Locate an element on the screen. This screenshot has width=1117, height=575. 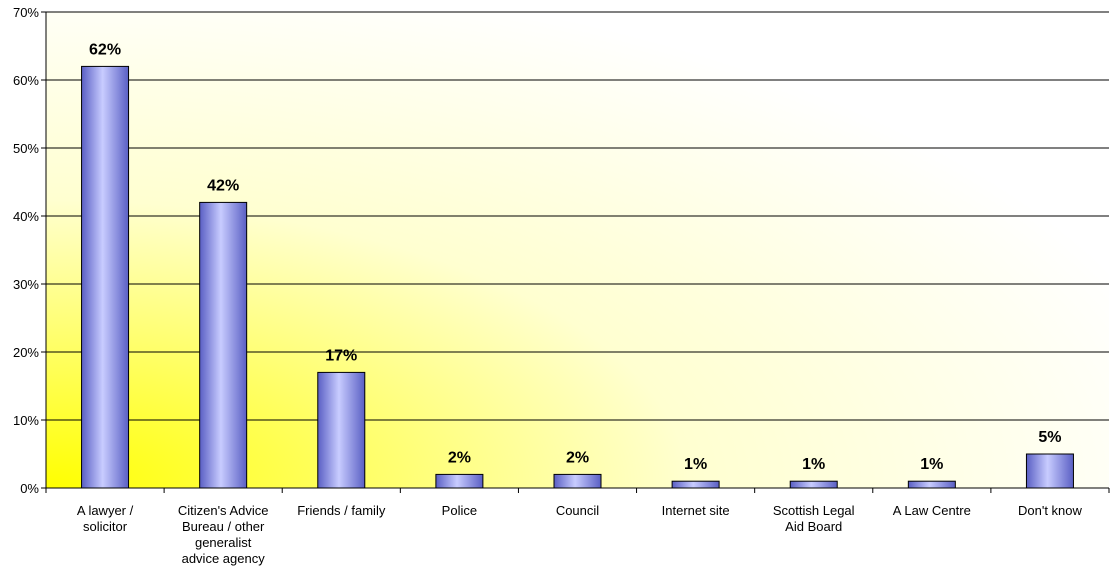
x-category-label: Internet site is located at coordinates (696, 510).